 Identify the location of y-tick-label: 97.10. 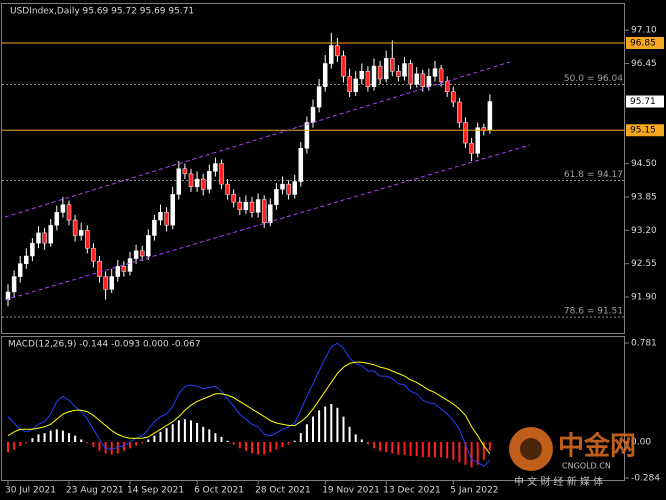
(644, 31).